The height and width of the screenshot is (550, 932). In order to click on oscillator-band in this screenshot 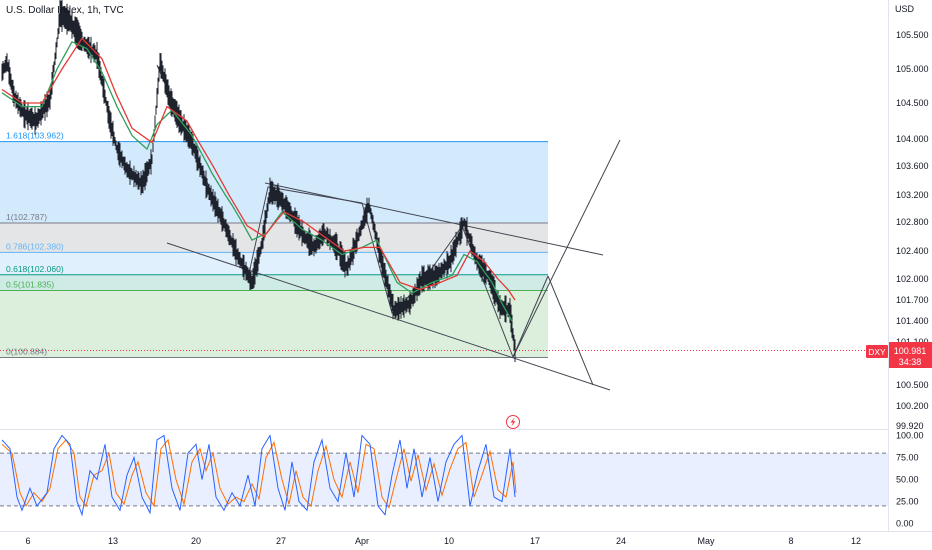, I will do `click(444, 479)`.